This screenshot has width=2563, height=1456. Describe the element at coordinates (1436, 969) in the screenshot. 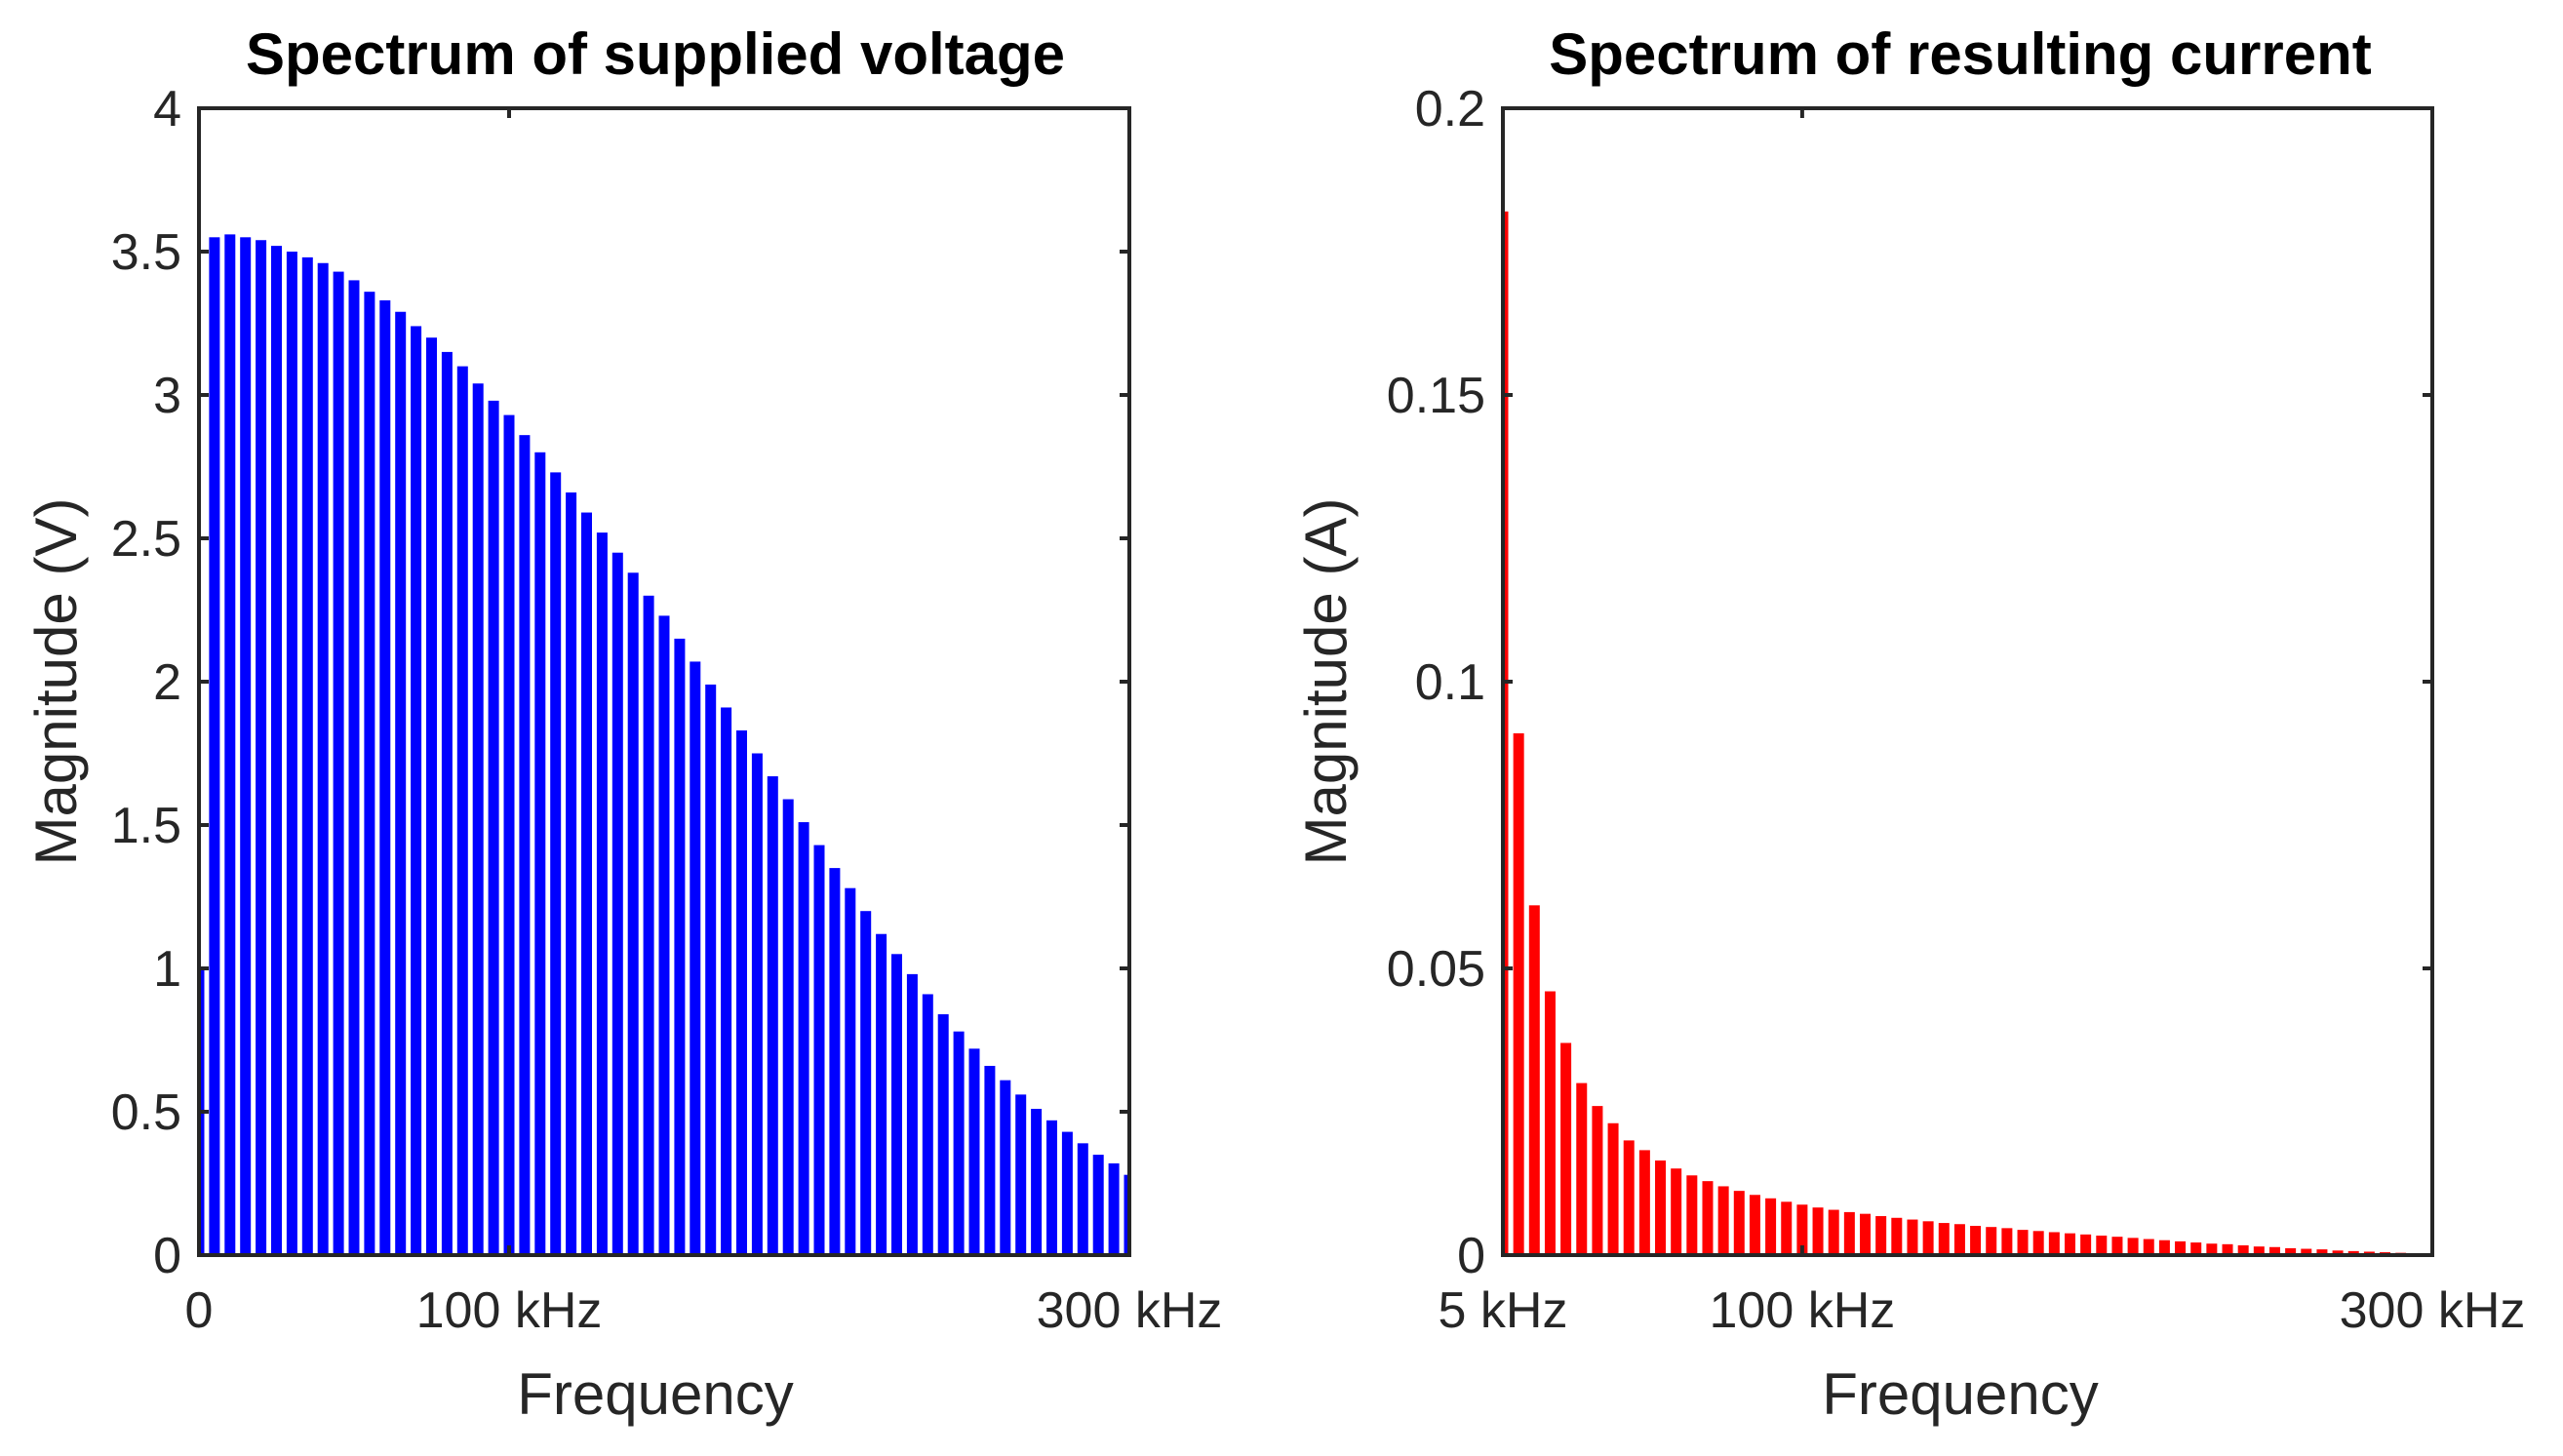

I see `current-y-tick-label: 0.05` at that location.